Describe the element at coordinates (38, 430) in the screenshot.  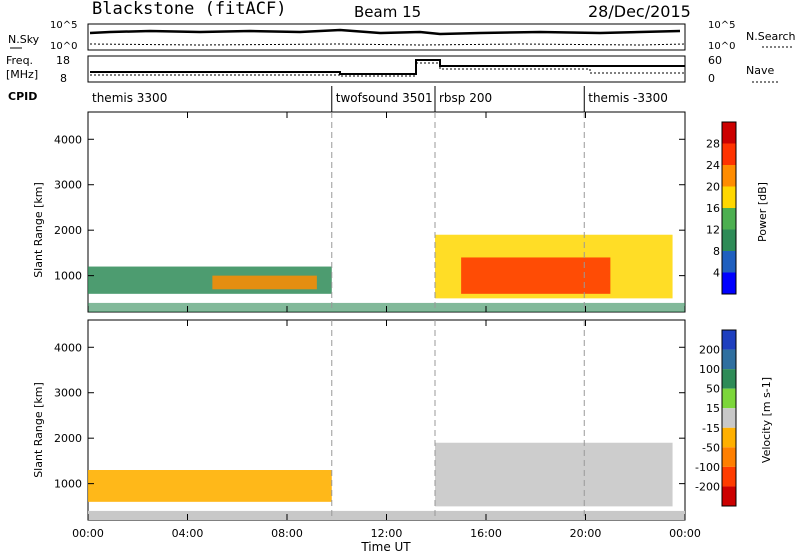
I see `velocity-ylabel: Slant Range [km]` at that location.